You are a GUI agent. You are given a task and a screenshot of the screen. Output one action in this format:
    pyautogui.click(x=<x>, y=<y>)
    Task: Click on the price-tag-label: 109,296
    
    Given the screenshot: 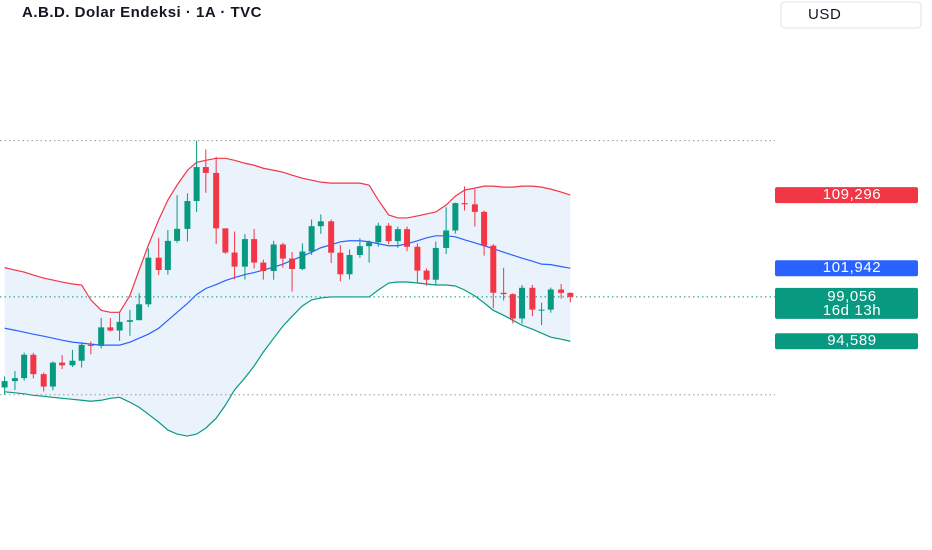 What is the action you would take?
    pyautogui.click(x=852, y=194)
    